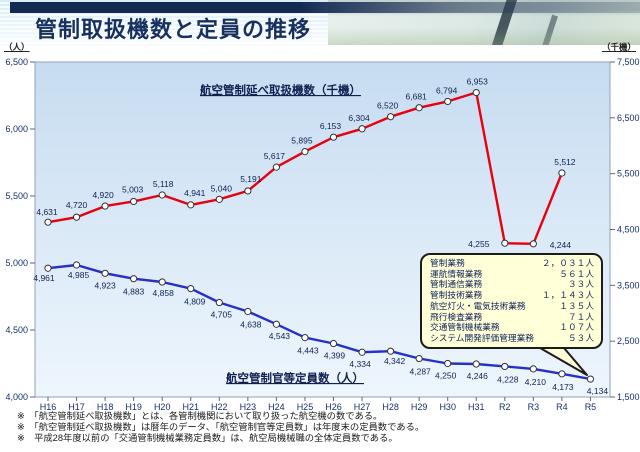 The height and width of the screenshot is (452, 640). What do you see at coordinates (16, 196) in the screenshot?
I see `left-axis-tick-label: 5,500` at bounding box center [16, 196].